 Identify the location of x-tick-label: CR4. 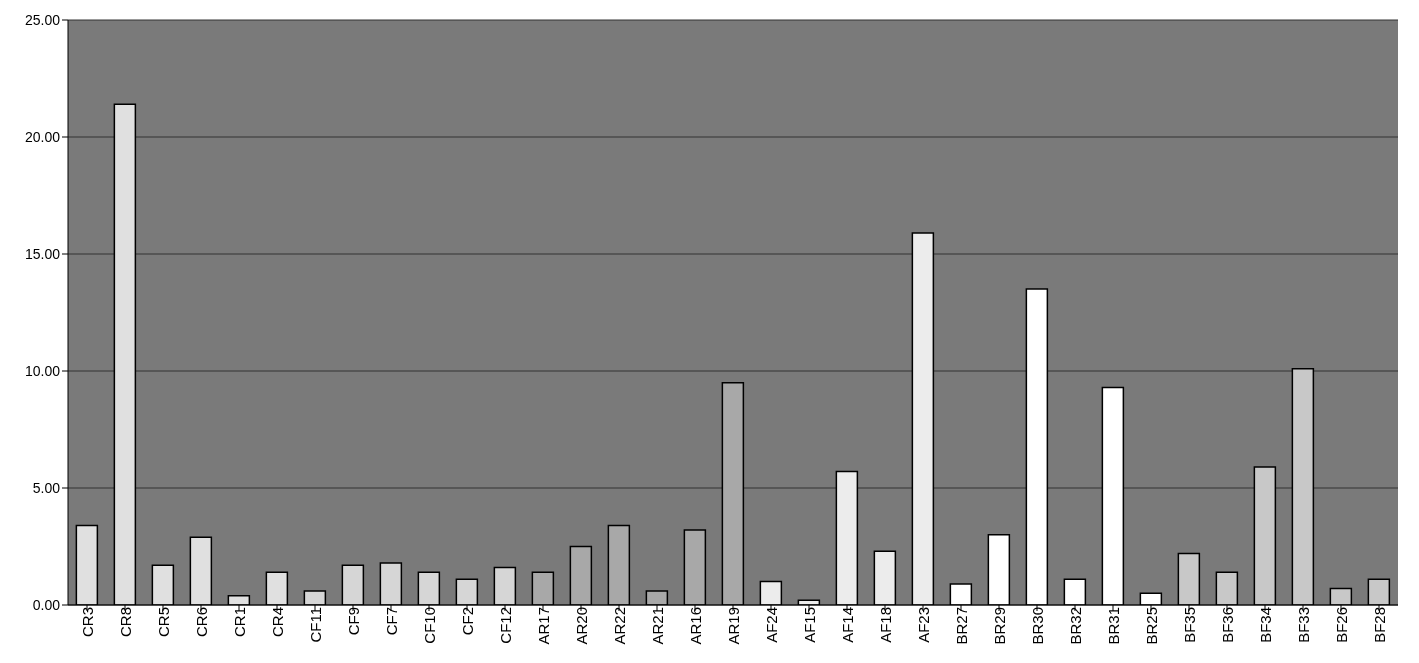
(277, 622).